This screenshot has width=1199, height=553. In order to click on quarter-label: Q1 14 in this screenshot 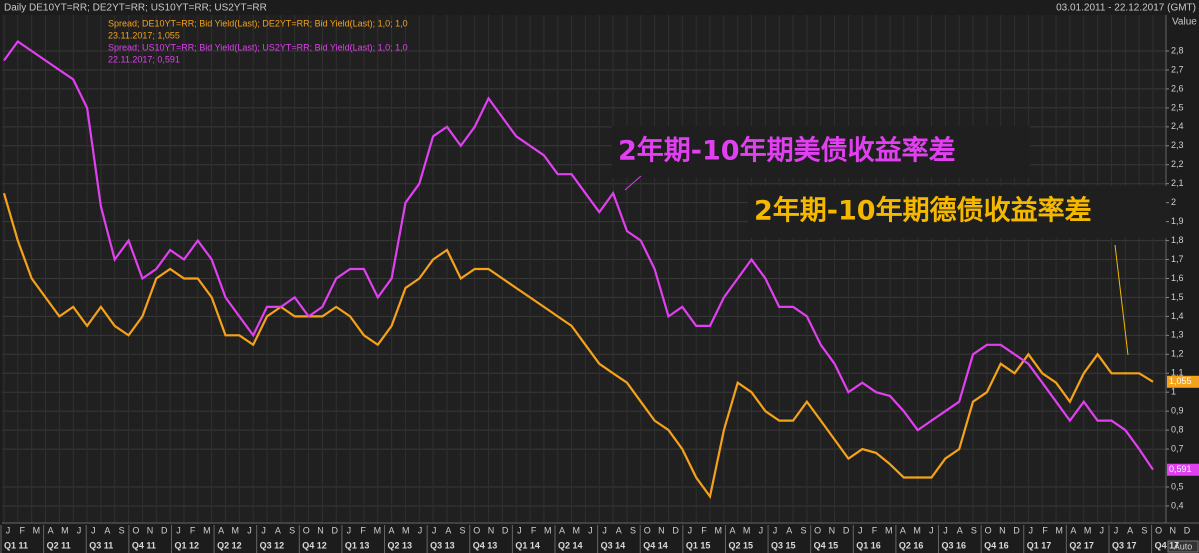, I will do `click(527, 545)`.